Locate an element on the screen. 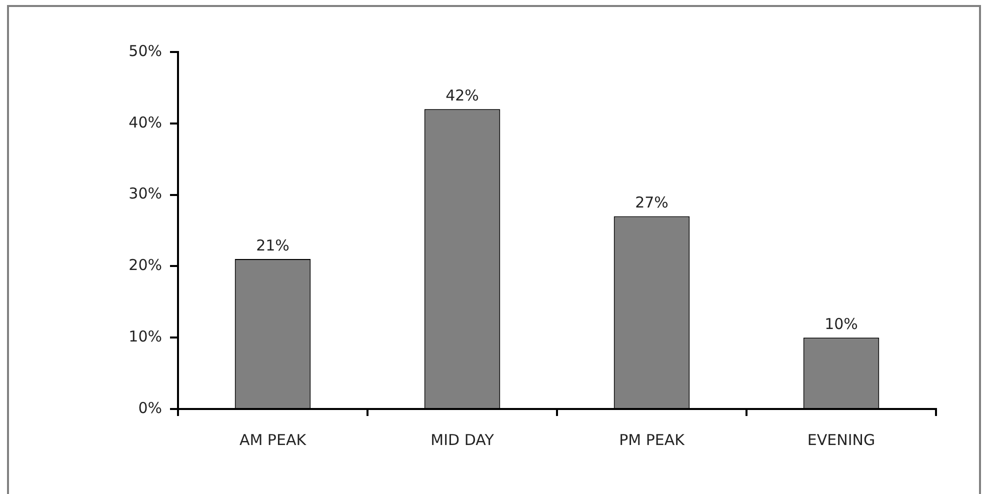 Image resolution: width=985 pixels, height=494 pixels. y-tick-label: 50% is located at coordinates (145, 51).